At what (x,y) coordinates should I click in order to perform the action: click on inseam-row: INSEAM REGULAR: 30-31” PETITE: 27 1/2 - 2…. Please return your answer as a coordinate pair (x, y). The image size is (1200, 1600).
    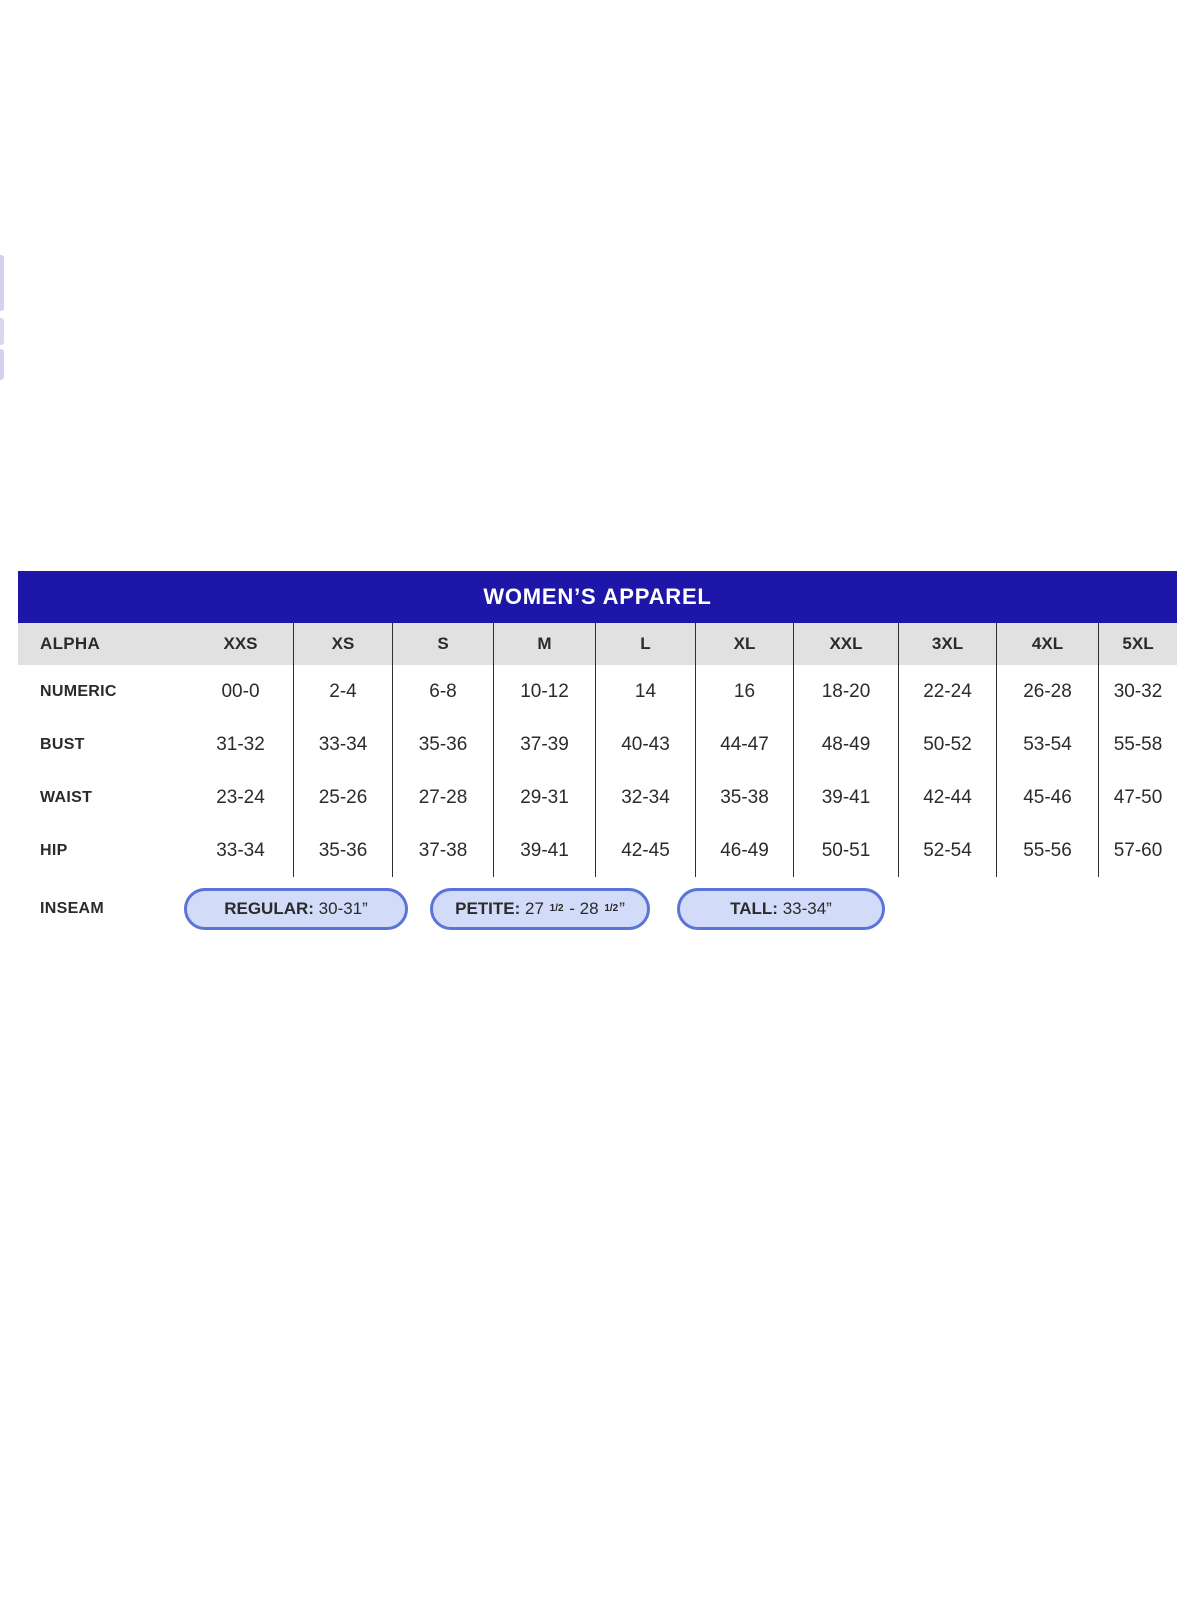
    Looking at the image, I should click on (597, 909).